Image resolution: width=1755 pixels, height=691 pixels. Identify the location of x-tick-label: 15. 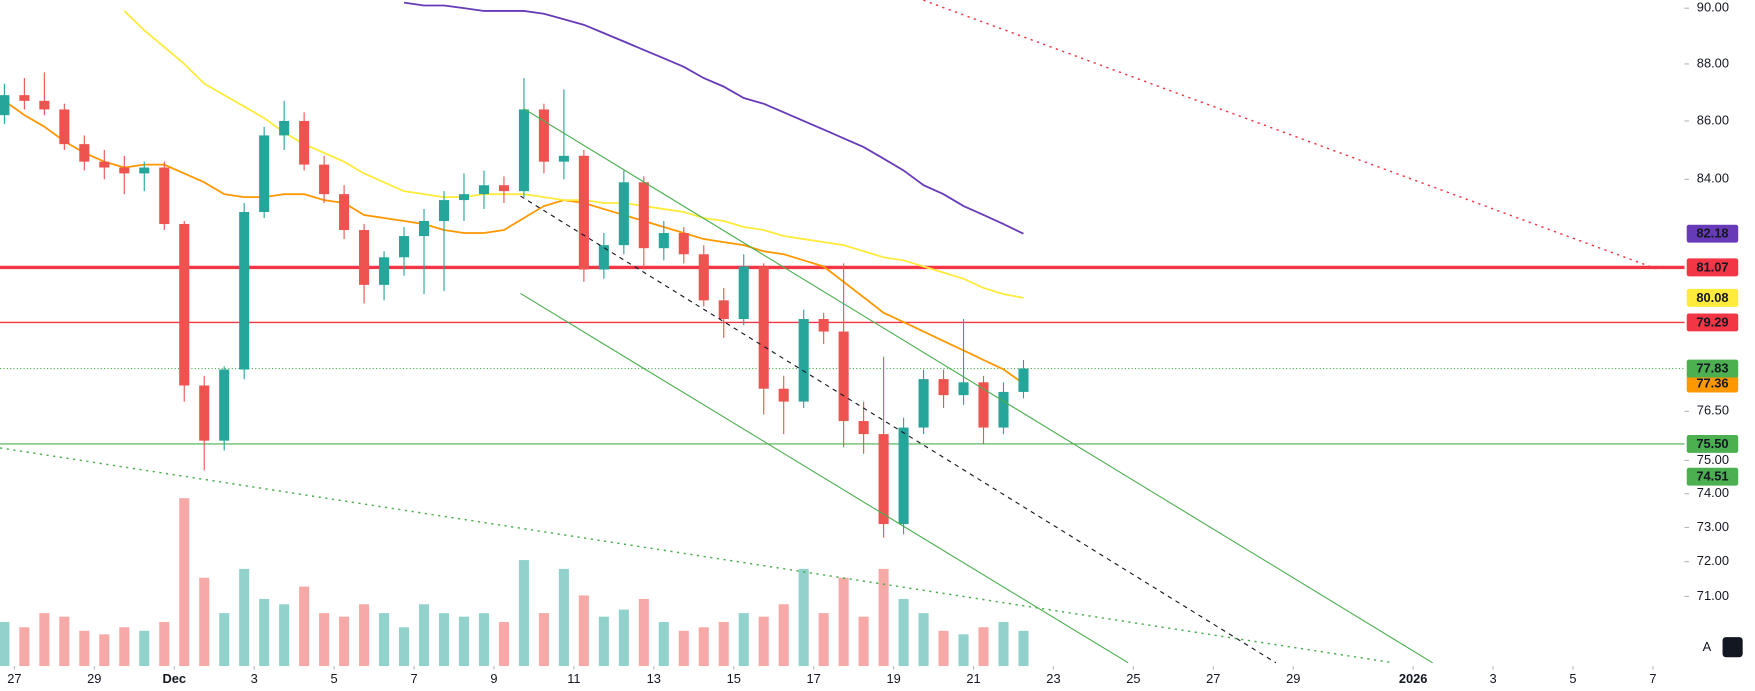
(734, 678).